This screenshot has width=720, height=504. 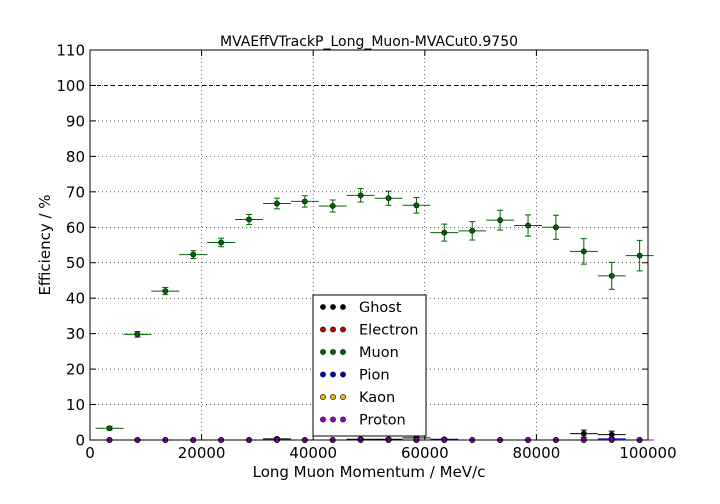 What do you see at coordinates (75, 263) in the screenshot?
I see `y-tick-label: 50` at bounding box center [75, 263].